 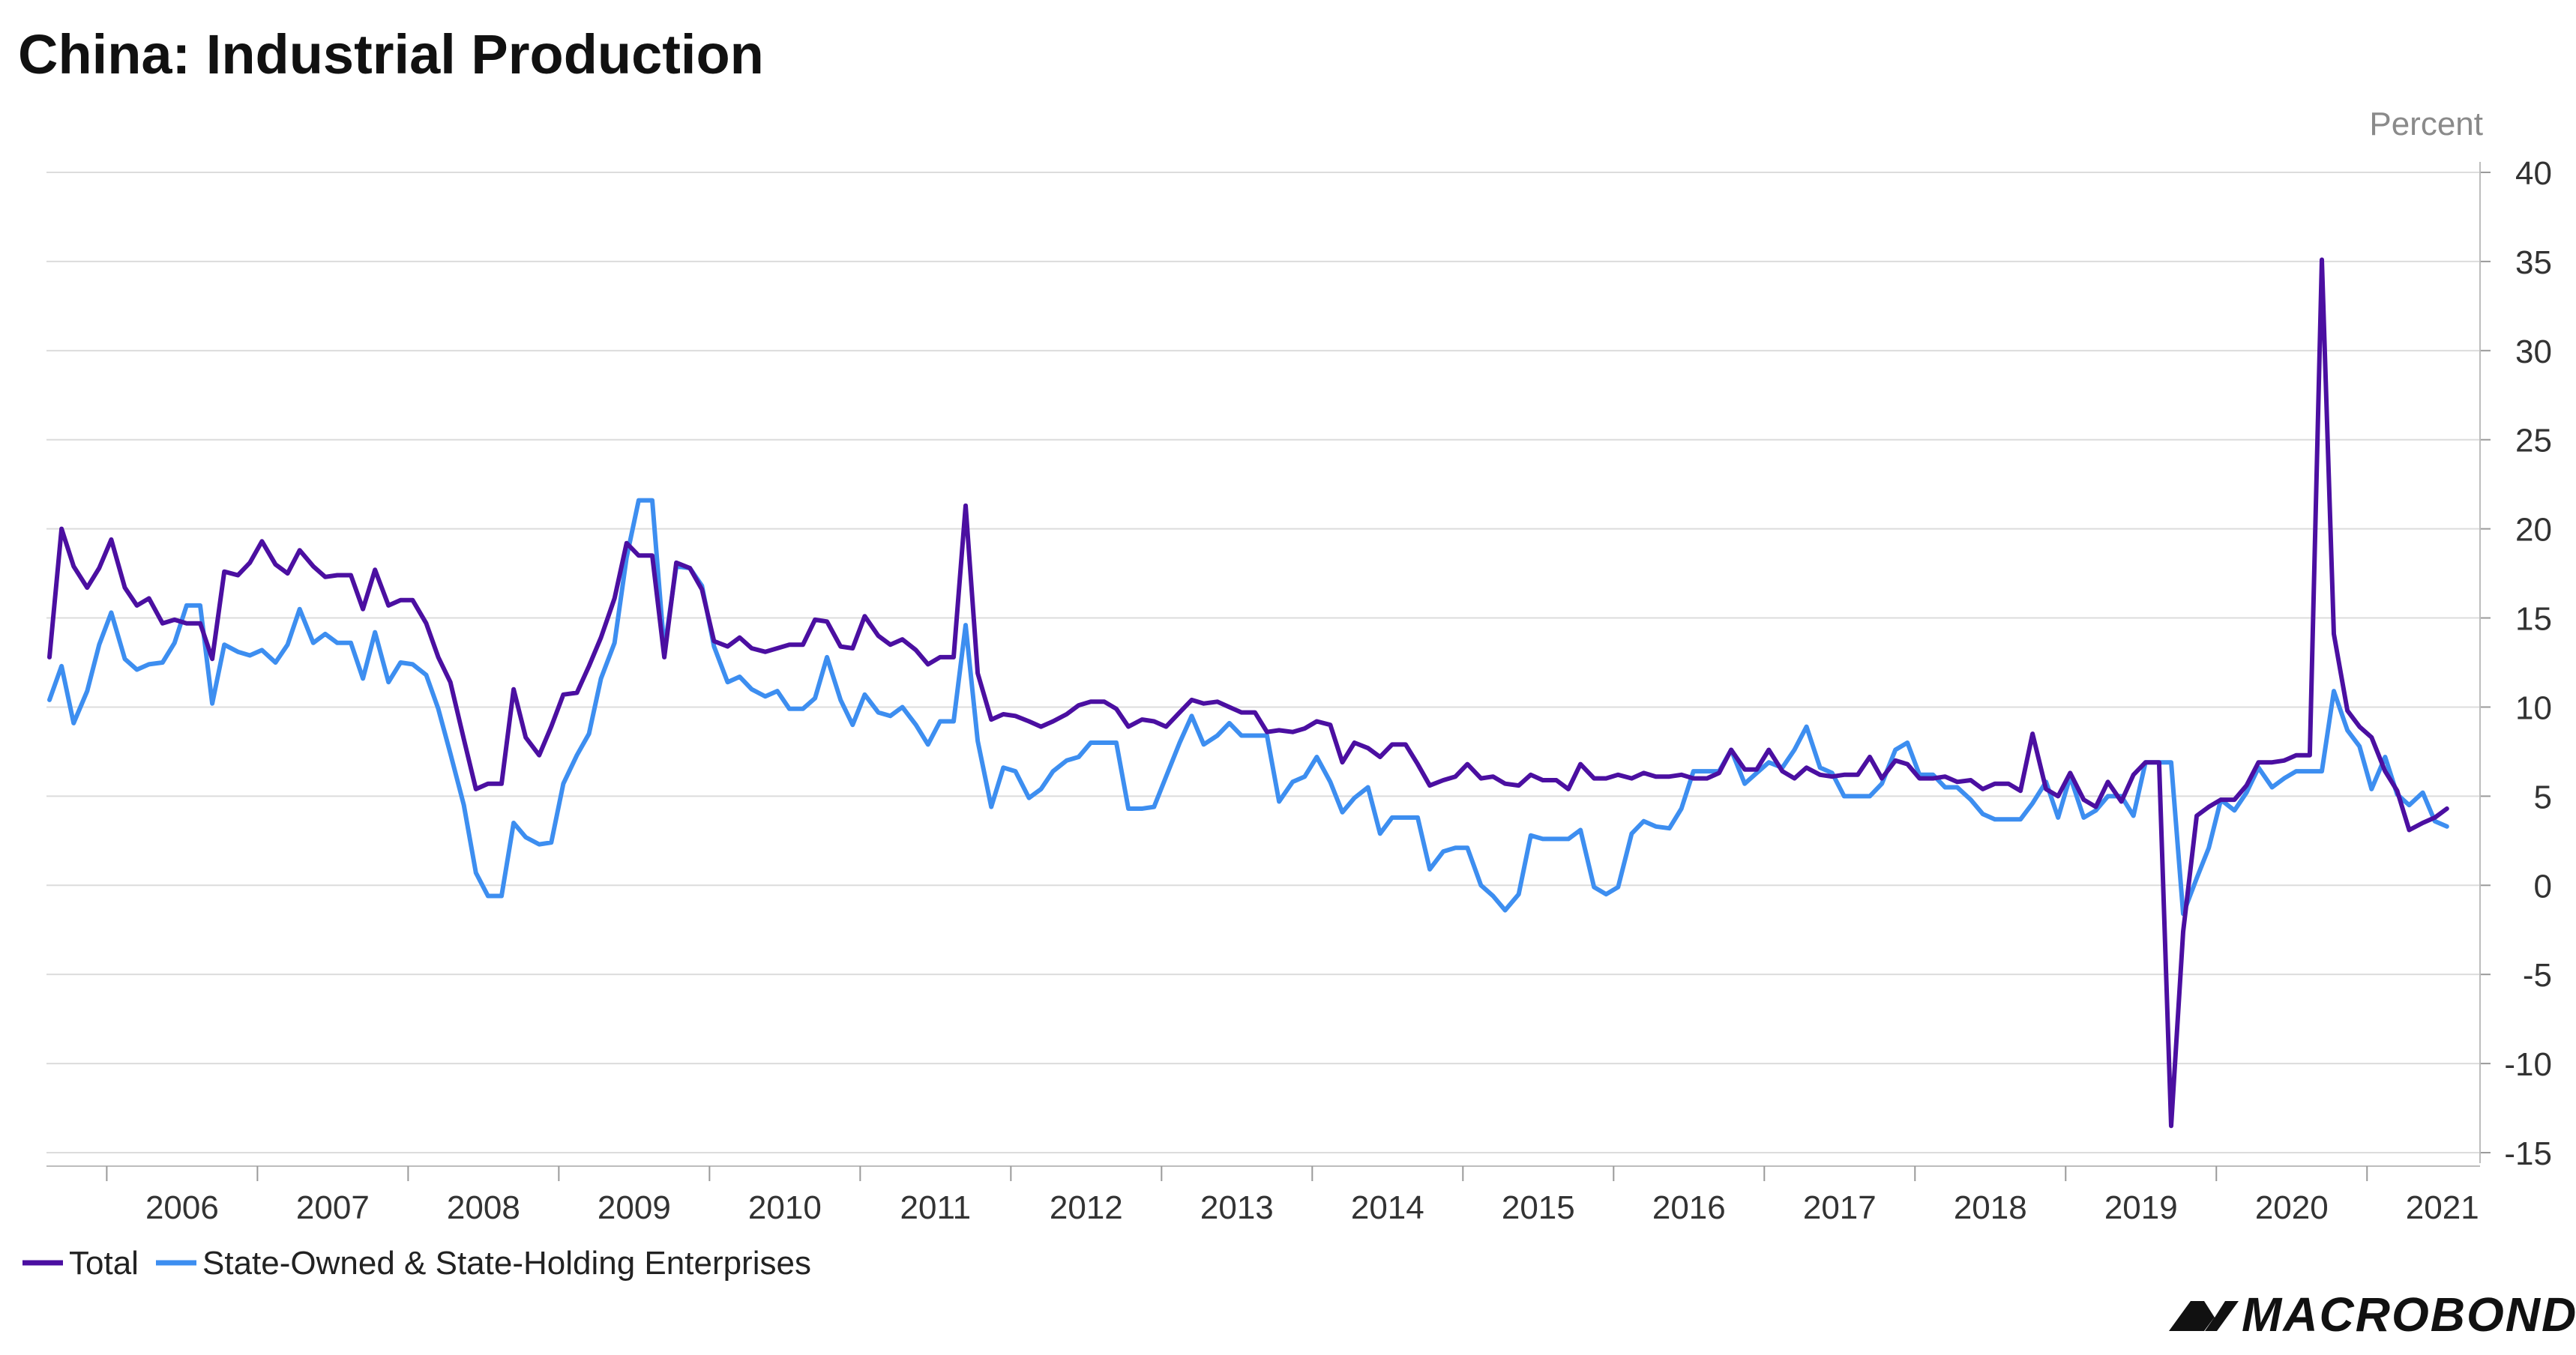 What do you see at coordinates (1991, 1207) in the screenshot?
I see `x-tick-label: 2018` at bounding box center [1991, 1207].